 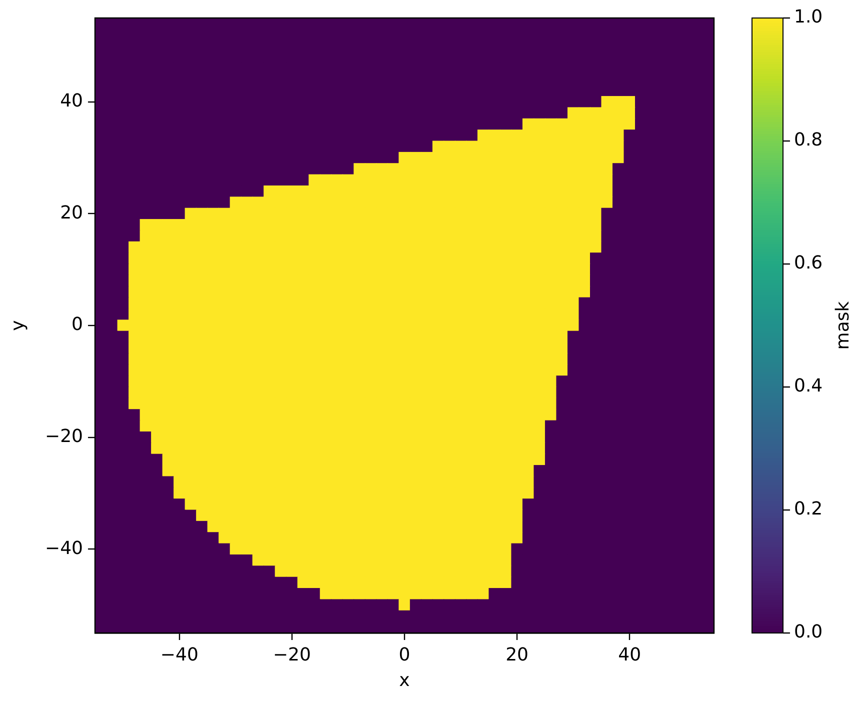 What do you see at coordinates (64, 548) in the screenshot?
I see `y-tick-label: −40` at bounding box center [64, 548].